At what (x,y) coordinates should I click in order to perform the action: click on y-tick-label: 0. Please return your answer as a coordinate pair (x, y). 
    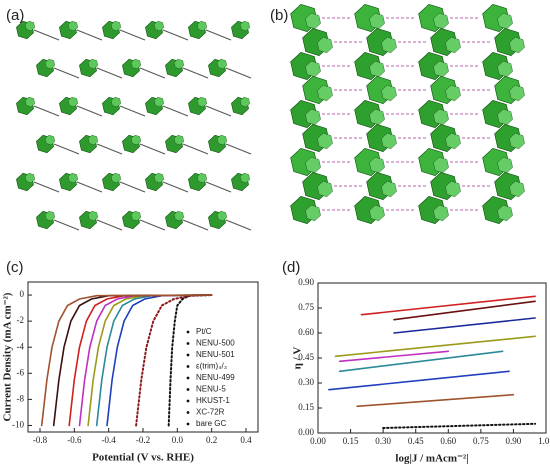
    Looking at the image, I should click on (22, 294).